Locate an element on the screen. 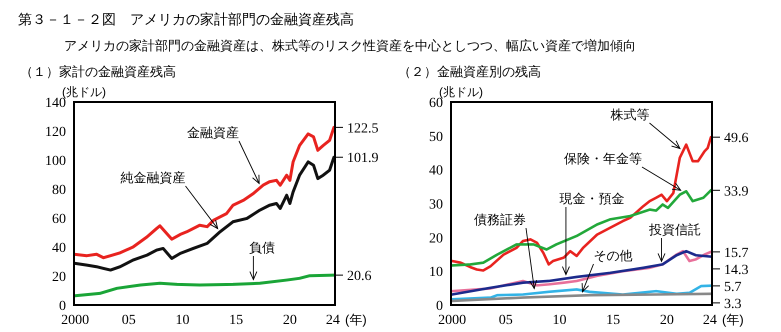 This screenshot has height=332, width=781. chart-title: （２）金融資産別の残高 is located at coordinates (469, 71).